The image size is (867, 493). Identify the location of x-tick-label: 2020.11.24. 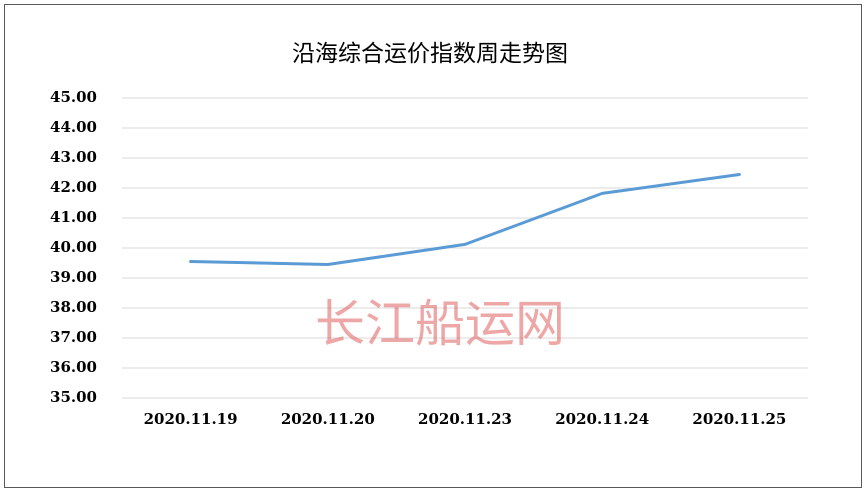
(602, 419).